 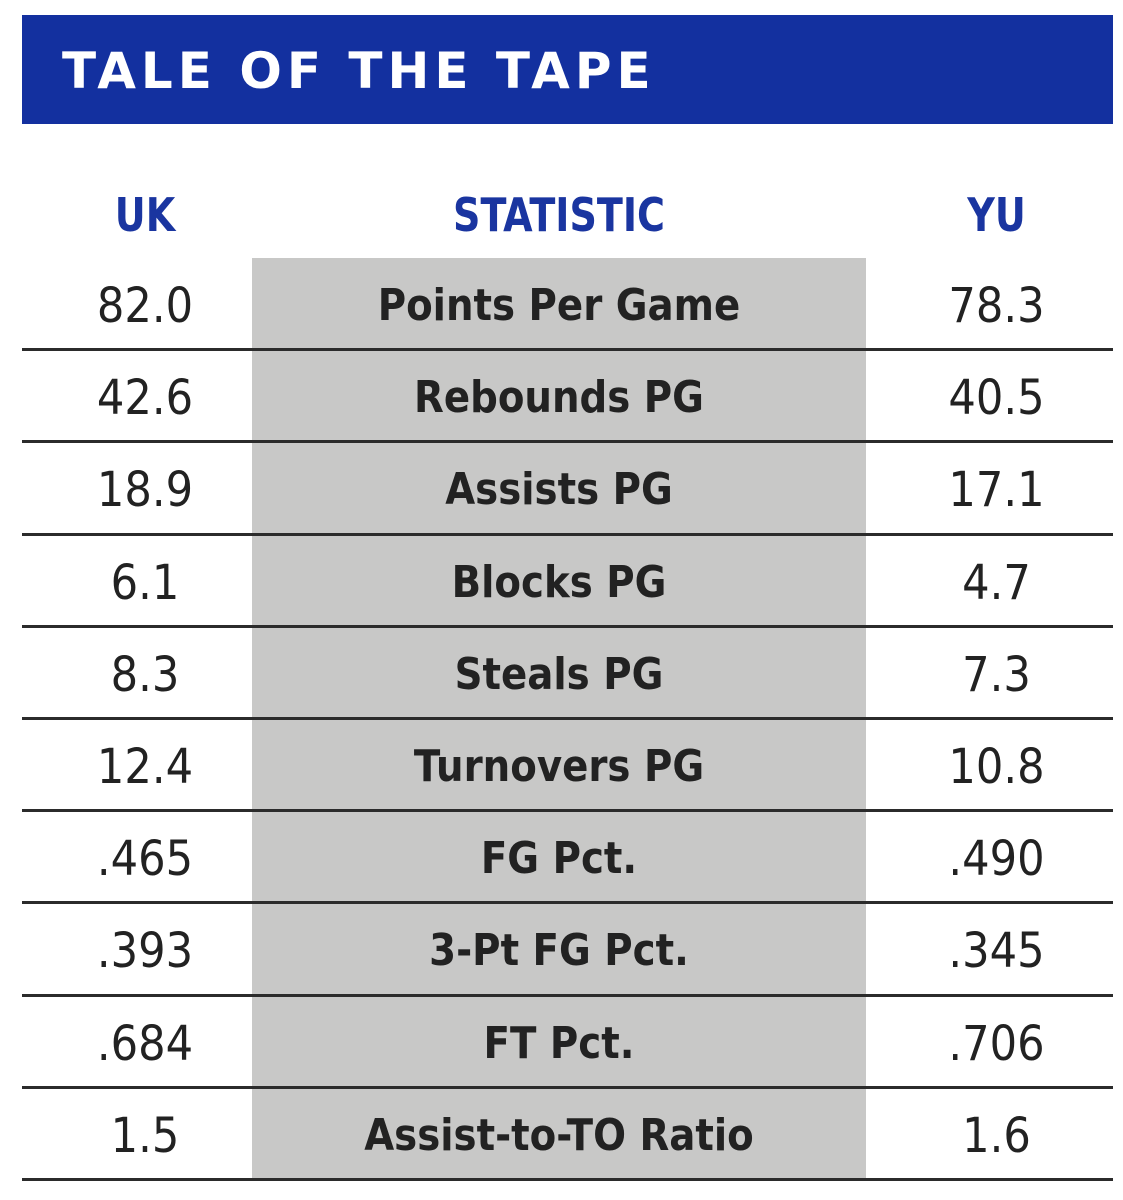 What do you see at coordinates (559, 766) in the screenshot?
I see `statistic-name: Turnovers PG` at bounding box center [559, 766].